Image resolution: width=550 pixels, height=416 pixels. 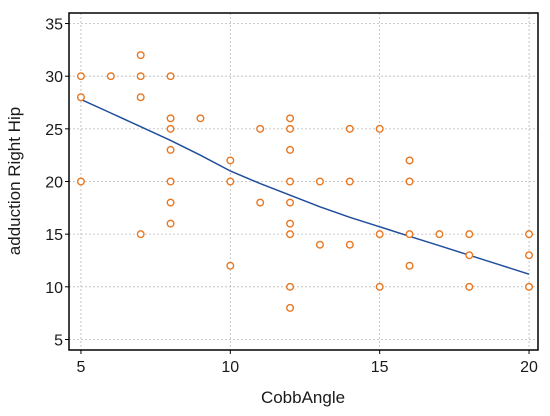 What do you see at coordinates (80, 367) in the screenshot?
I see `x-tick-label-0: 5` at bounding box center [80, 367].